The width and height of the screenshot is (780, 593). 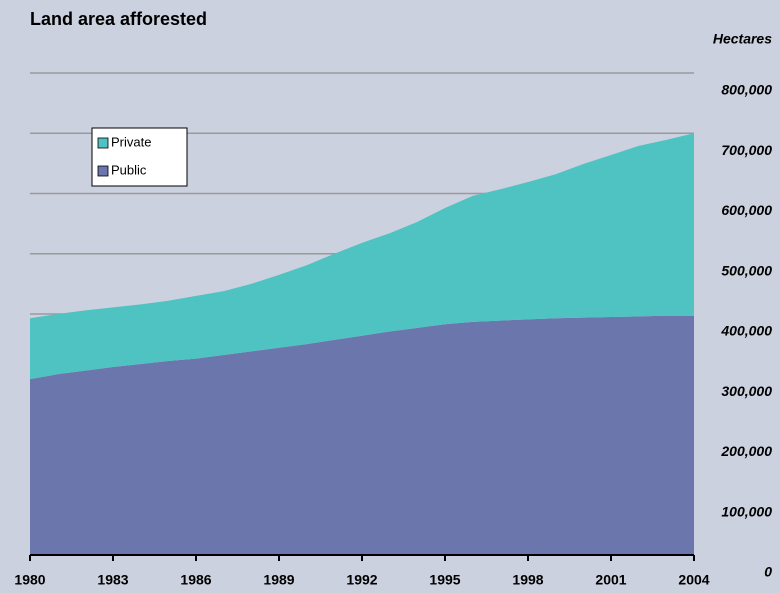 I want to click on y-tick-label: 400,000, so click(x=746, y=331).